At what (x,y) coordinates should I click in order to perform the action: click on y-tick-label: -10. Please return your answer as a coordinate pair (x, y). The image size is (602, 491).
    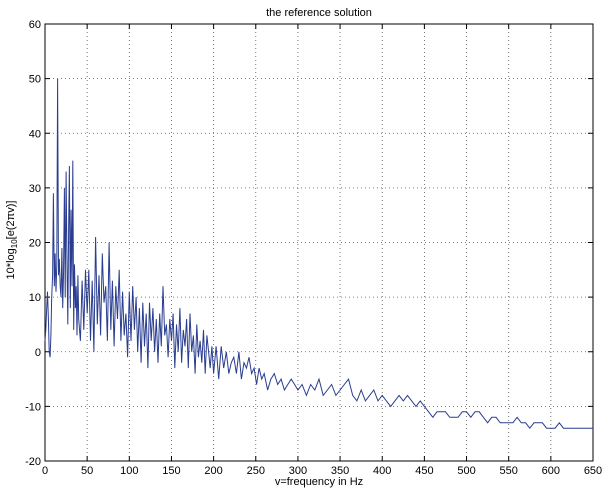
    Looking at the image, I should click on (33, 407).